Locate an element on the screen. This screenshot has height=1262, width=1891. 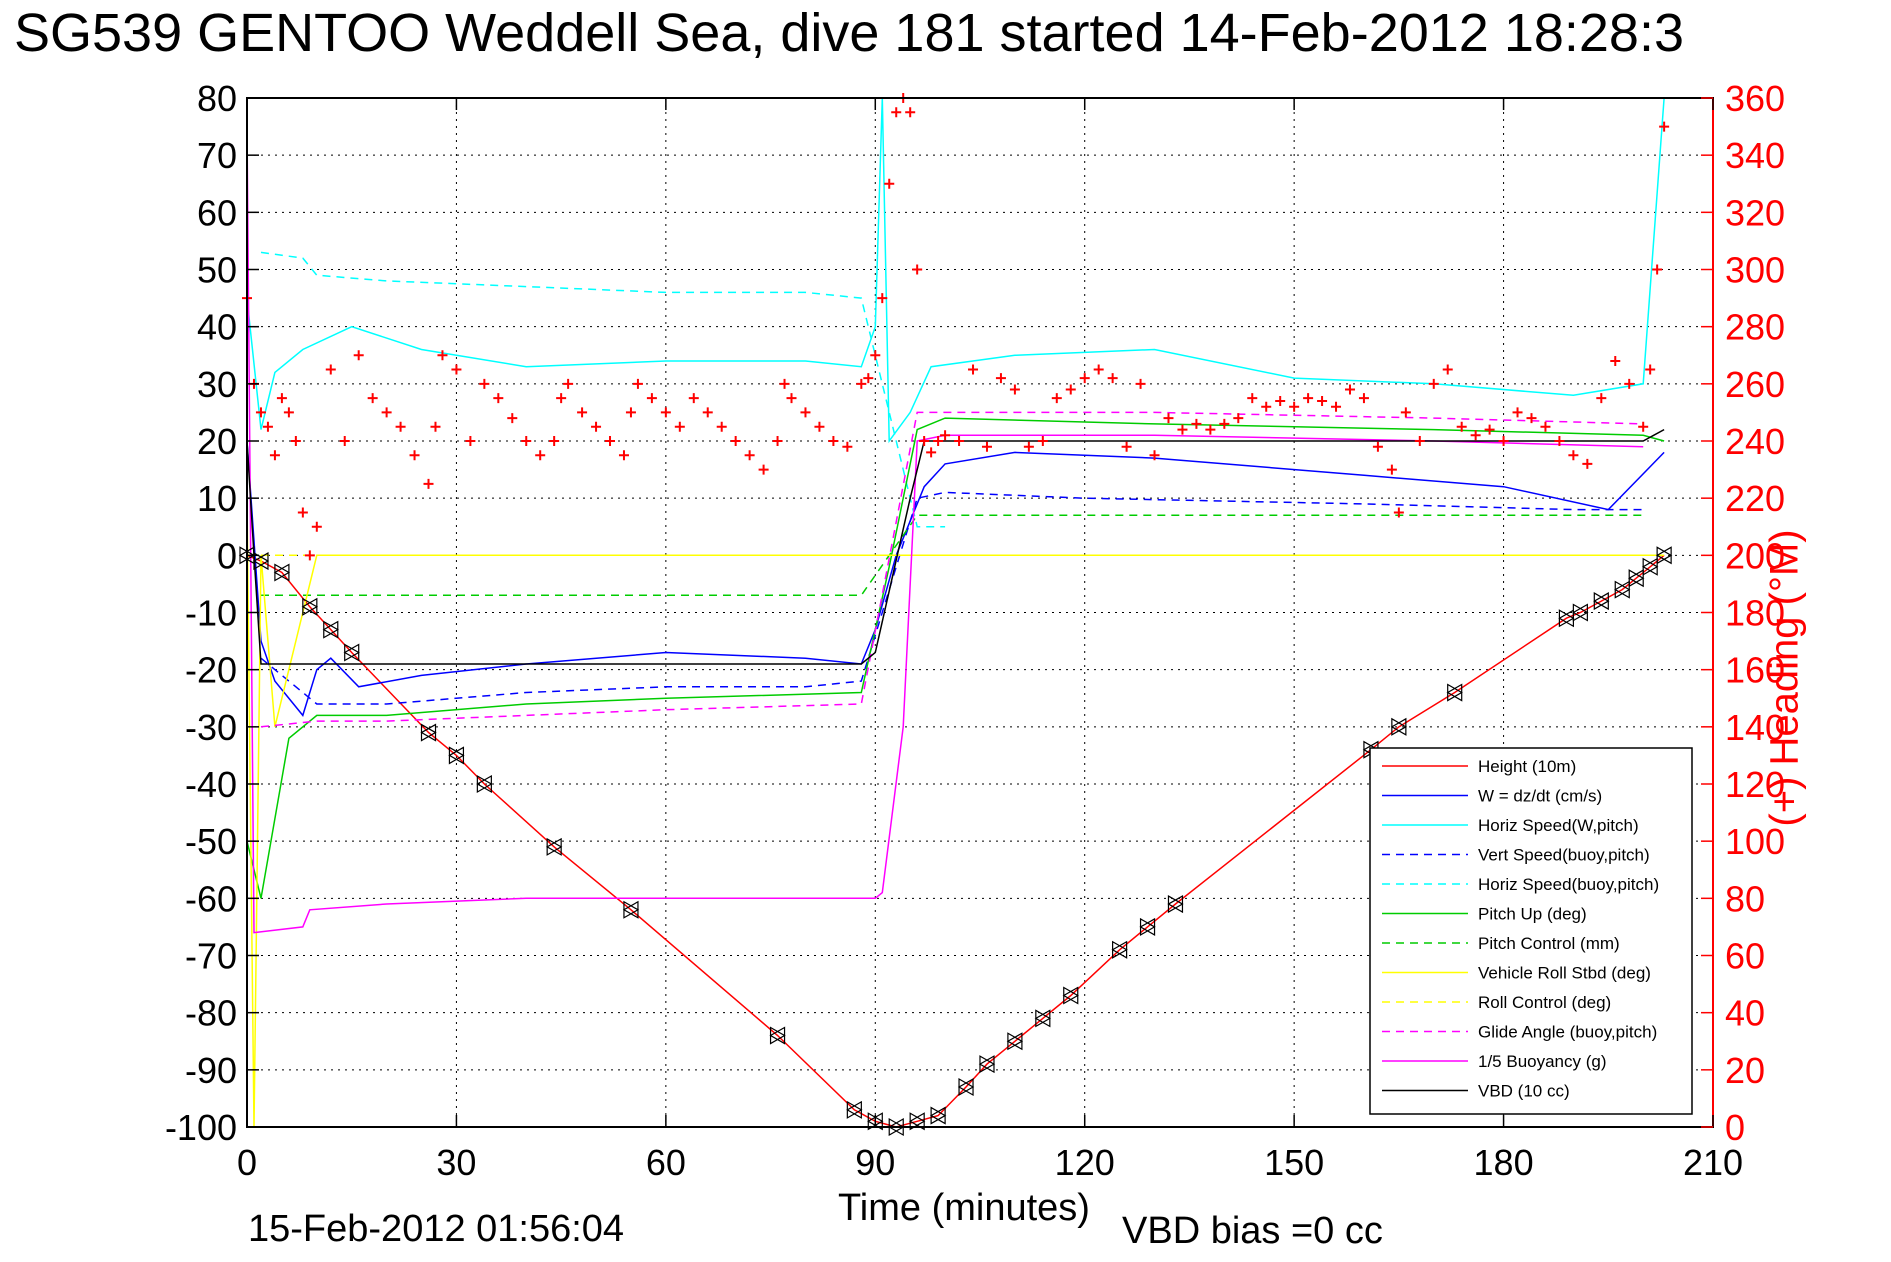
y-tick-label: 10 is located at coordinates (217, 498).